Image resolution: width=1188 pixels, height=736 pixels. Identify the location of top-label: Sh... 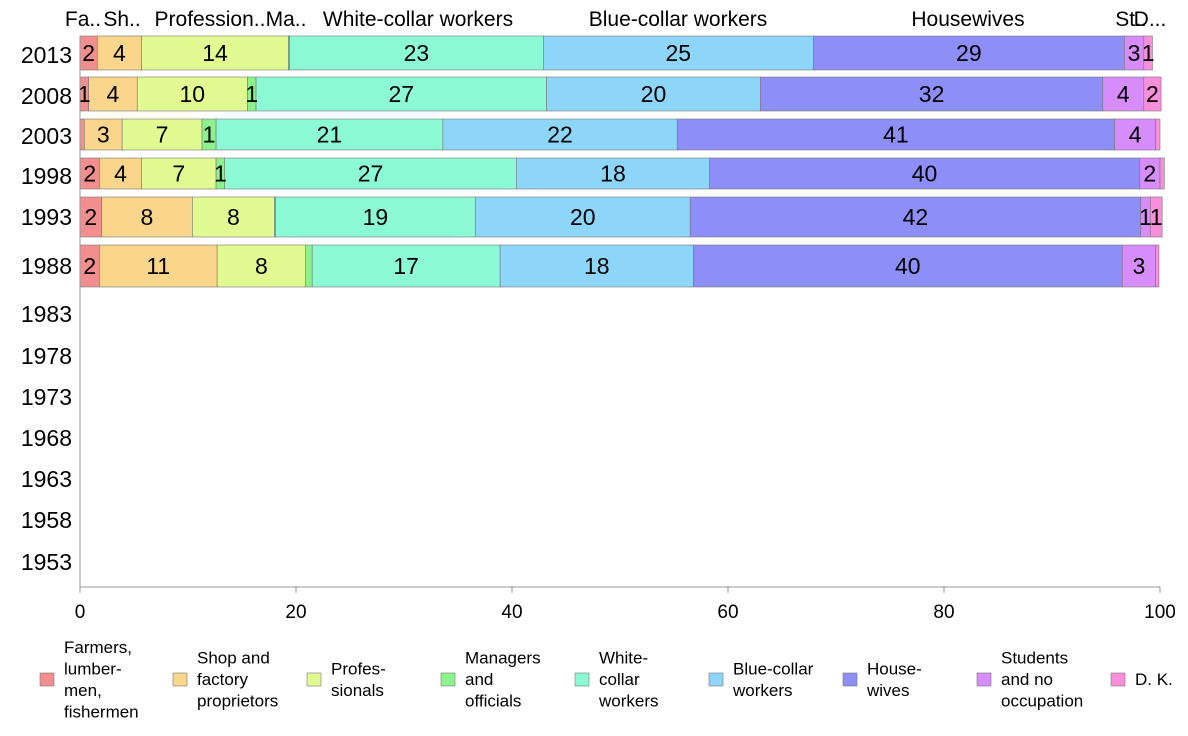
(121, 19).